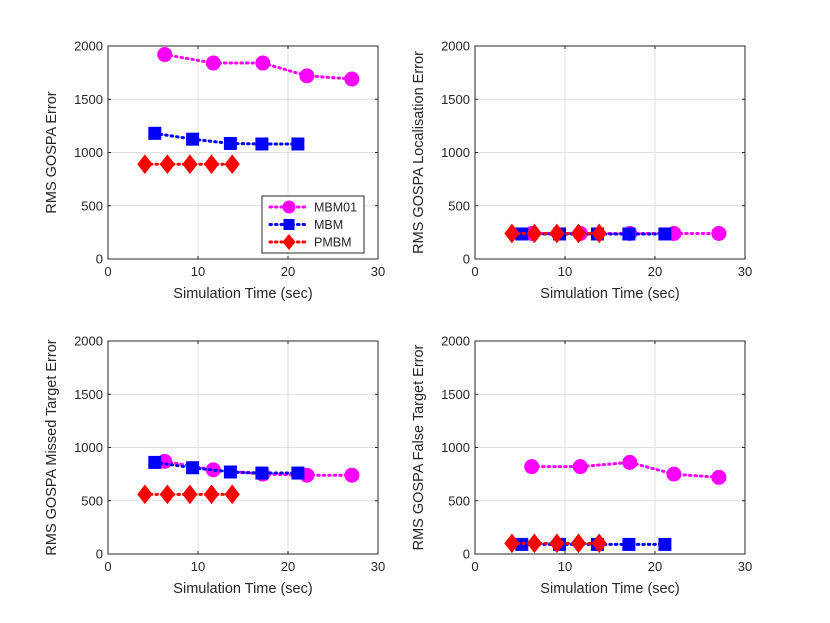 This screenshot has height=623, width=830. I want to click on y-axis-label: RMS GOSPA Localisation Error, so click(419, 152).